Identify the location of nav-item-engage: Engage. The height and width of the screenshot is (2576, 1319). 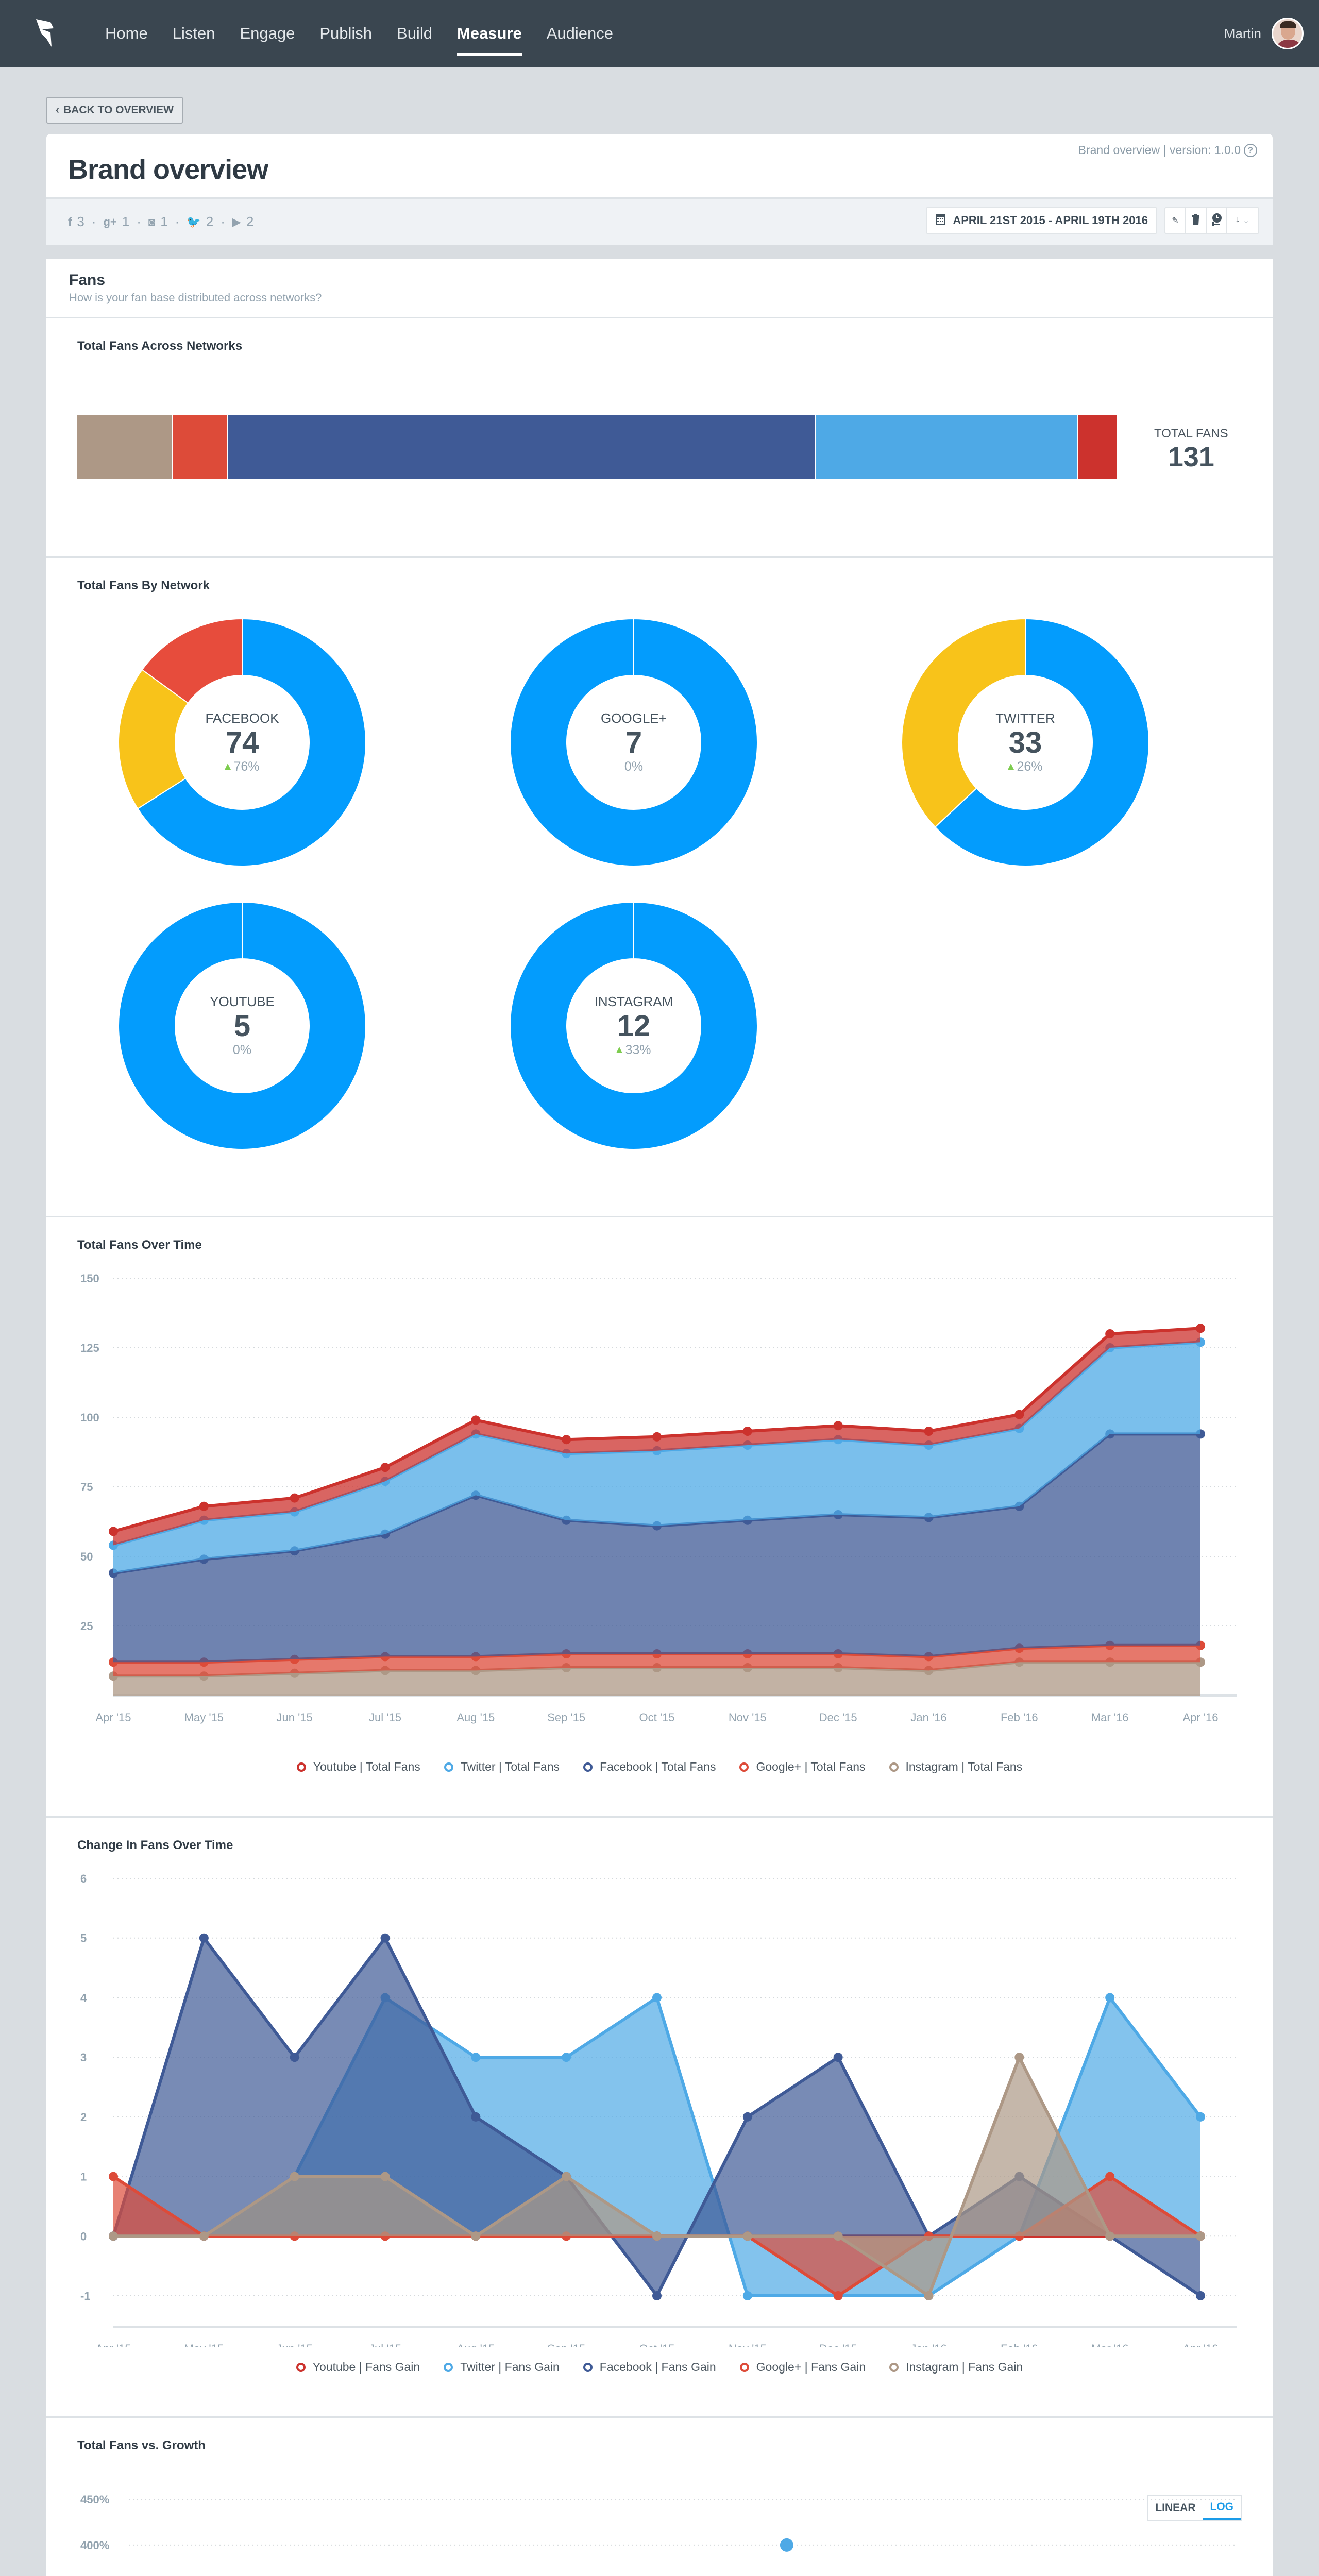
(267, 33).